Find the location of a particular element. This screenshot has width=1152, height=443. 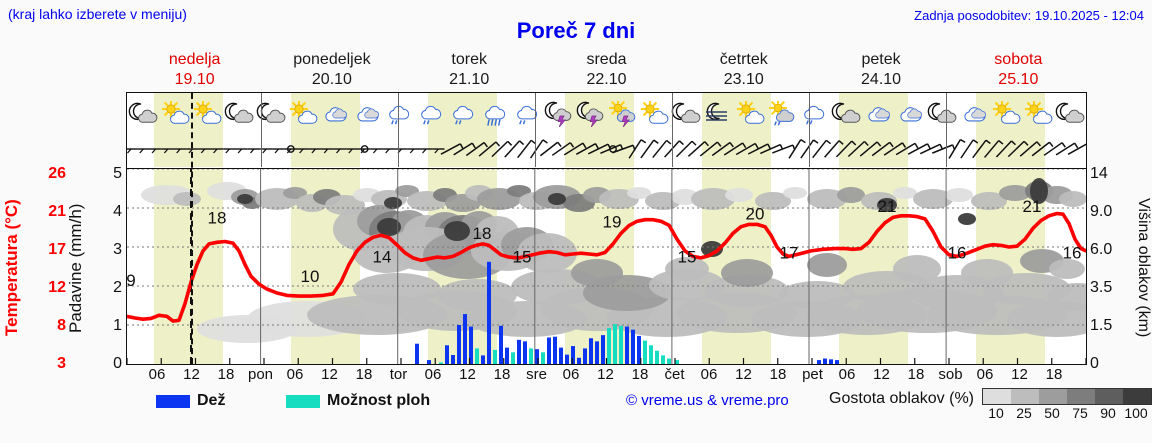

cloud-height-axis-title: Višina oblakov (km) is located at coordinates (1143, 267).